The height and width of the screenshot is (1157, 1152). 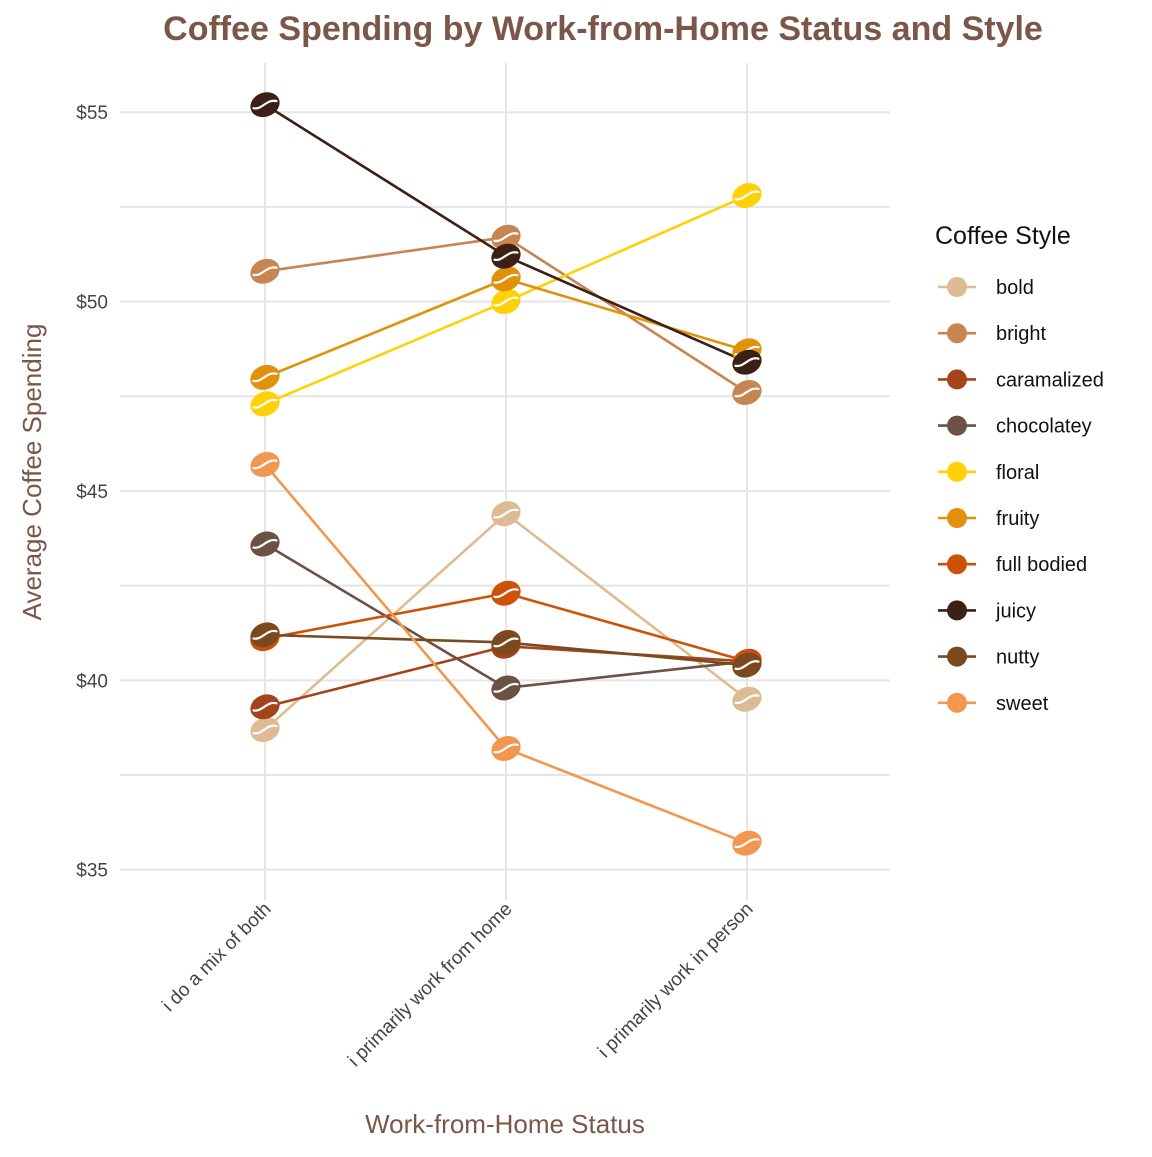 What do you see at coordinates (506, 593) in the screenshot?
I see `data-point-full-bodied` at bounding box center [506, 593].